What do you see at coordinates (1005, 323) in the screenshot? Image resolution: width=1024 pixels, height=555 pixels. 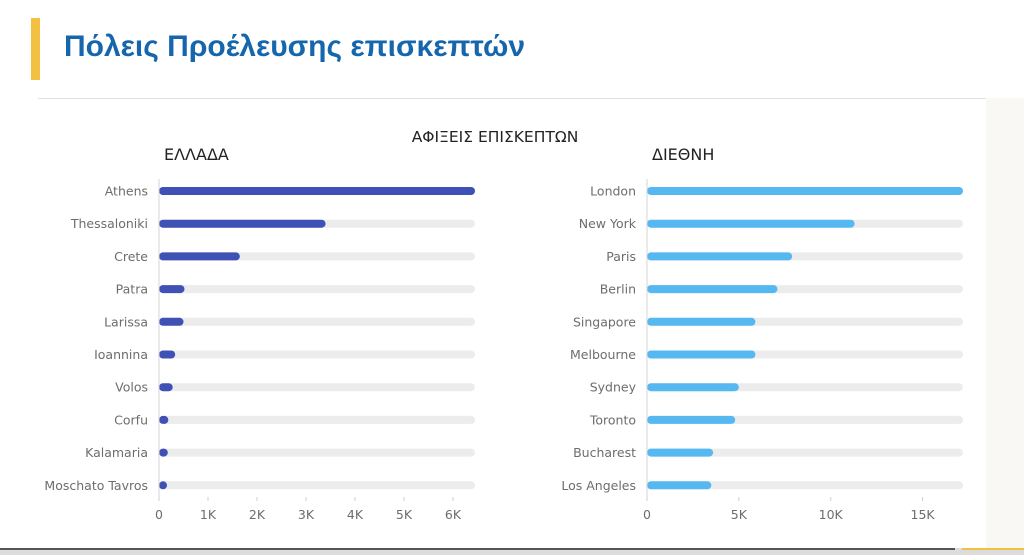 I see `side-panel` at bounding box center [1005, 323].